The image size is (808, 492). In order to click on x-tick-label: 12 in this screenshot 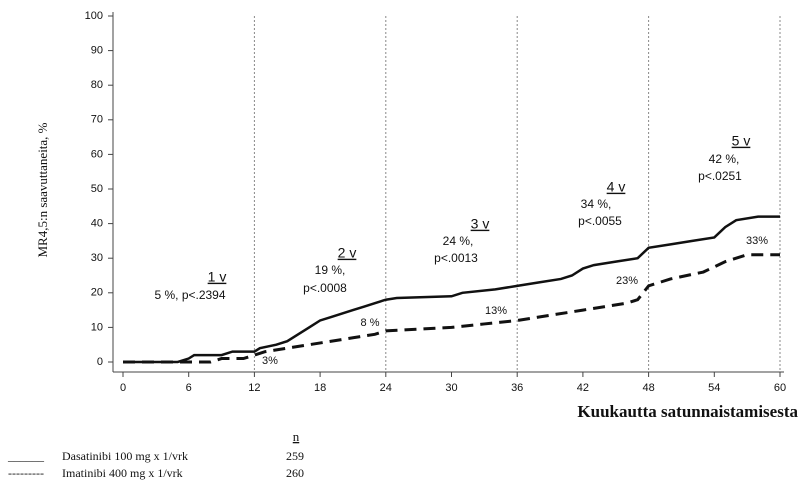, I will do `click(254, 388)`.